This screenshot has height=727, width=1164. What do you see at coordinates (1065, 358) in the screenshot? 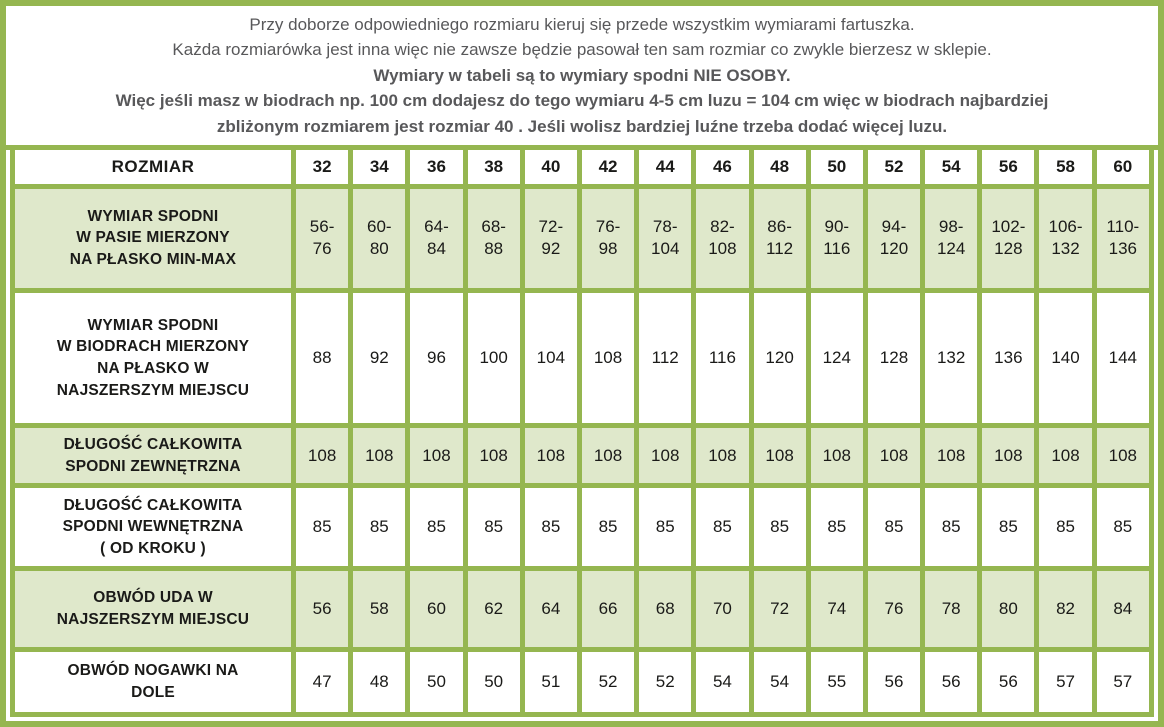
I see `measurement-cell: 140` at bounding box center [1065, 358].